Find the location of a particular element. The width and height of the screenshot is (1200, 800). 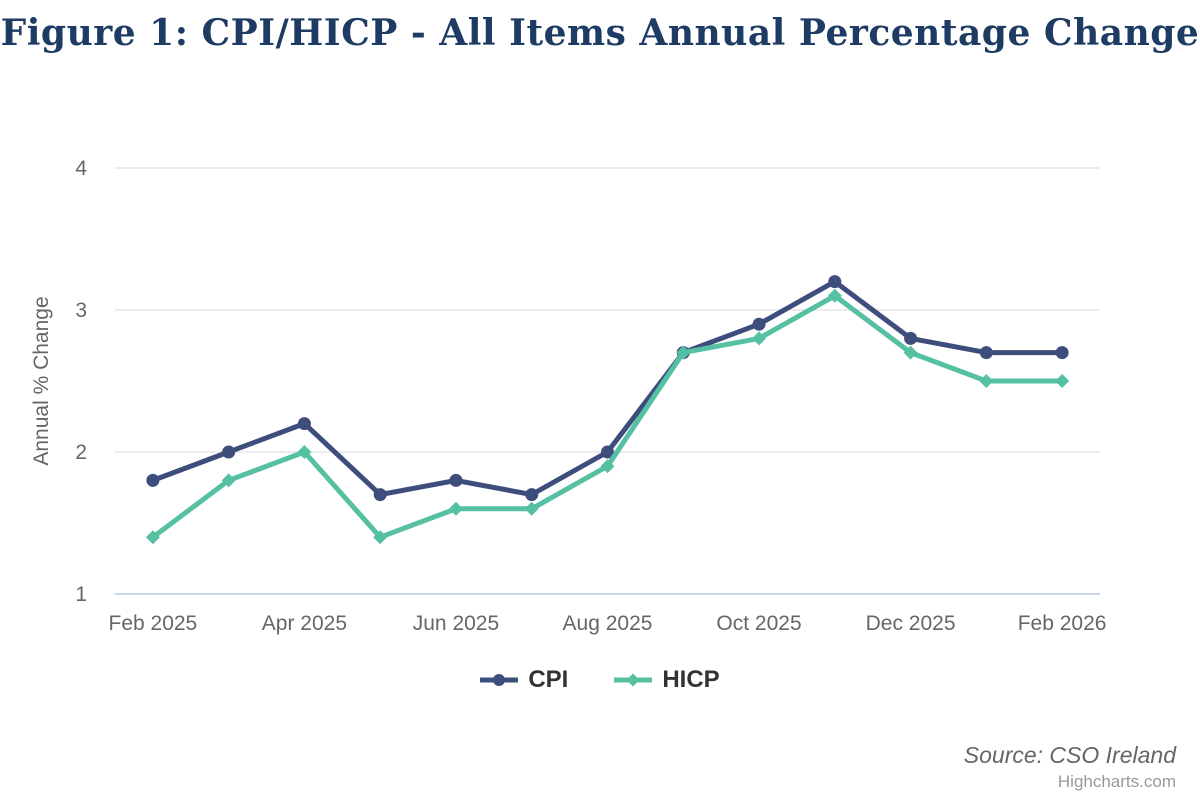

y-tick-label: 3 is located at coordinates (81, 310).